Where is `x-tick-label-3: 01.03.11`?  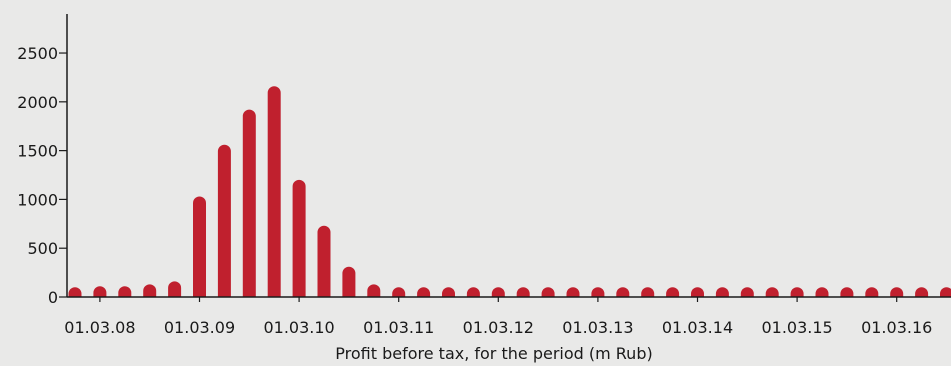
x-tick-label-3: 01.03.11 is located at coordinates (398, 327).